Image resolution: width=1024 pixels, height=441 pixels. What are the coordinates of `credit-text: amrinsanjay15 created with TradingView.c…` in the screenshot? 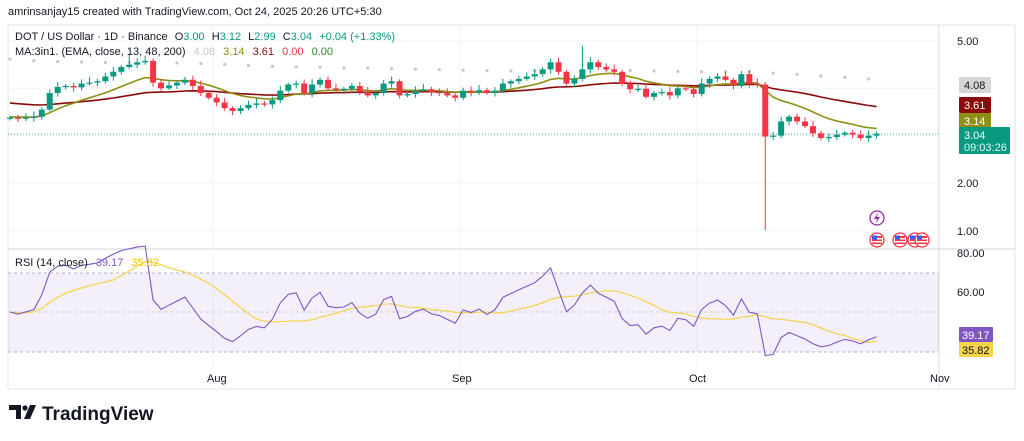 It's located at (195, 12).